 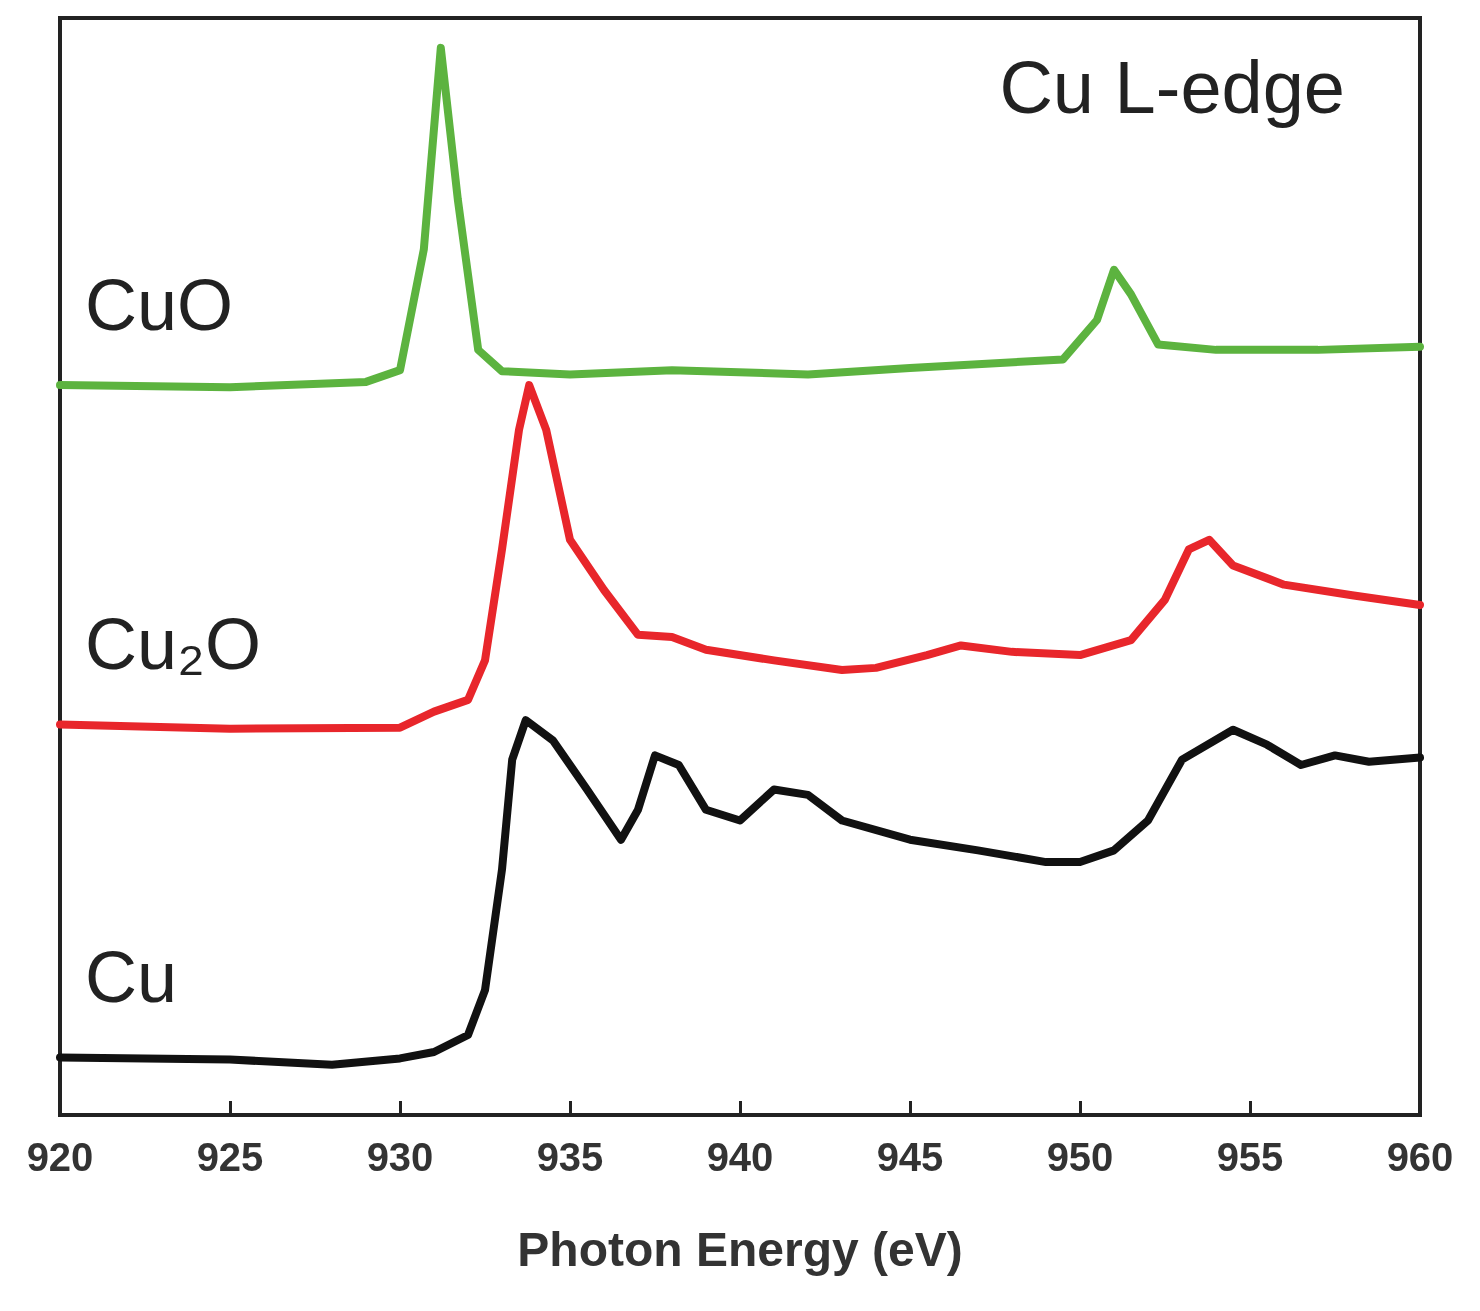 What do you see at coordinates (1420, 1157) in the screenshot?
I see `x-tick-label: 960` at bounding box center [1420, 1157].